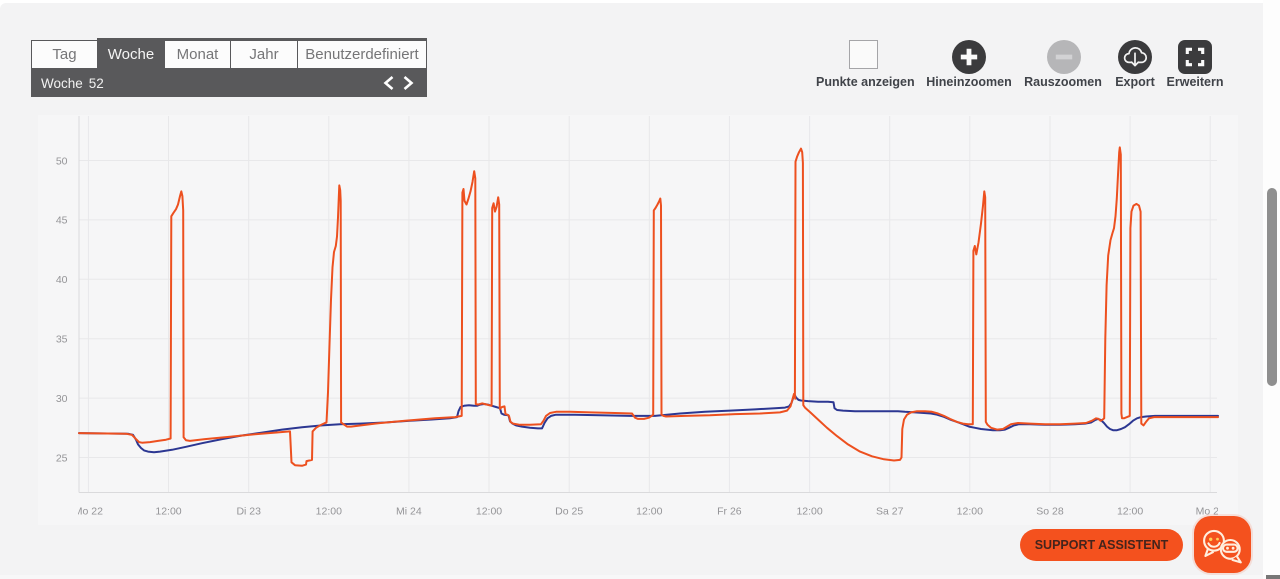 The width and height of the screenshot is (1280, 579). What do you see at coordinates (890, 512) in the screenshot?
I see `svg-text: Sa 27` at bounding box center [890, 512].